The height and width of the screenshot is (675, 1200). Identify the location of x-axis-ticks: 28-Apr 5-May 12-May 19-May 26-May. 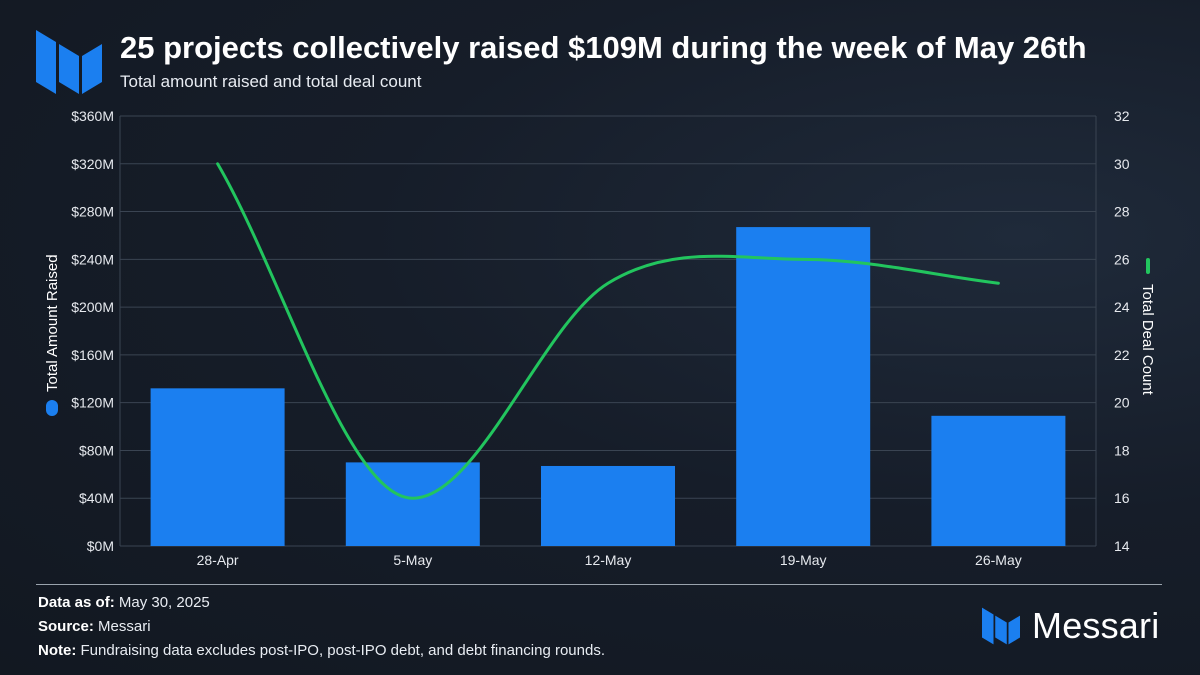
(609, 560).